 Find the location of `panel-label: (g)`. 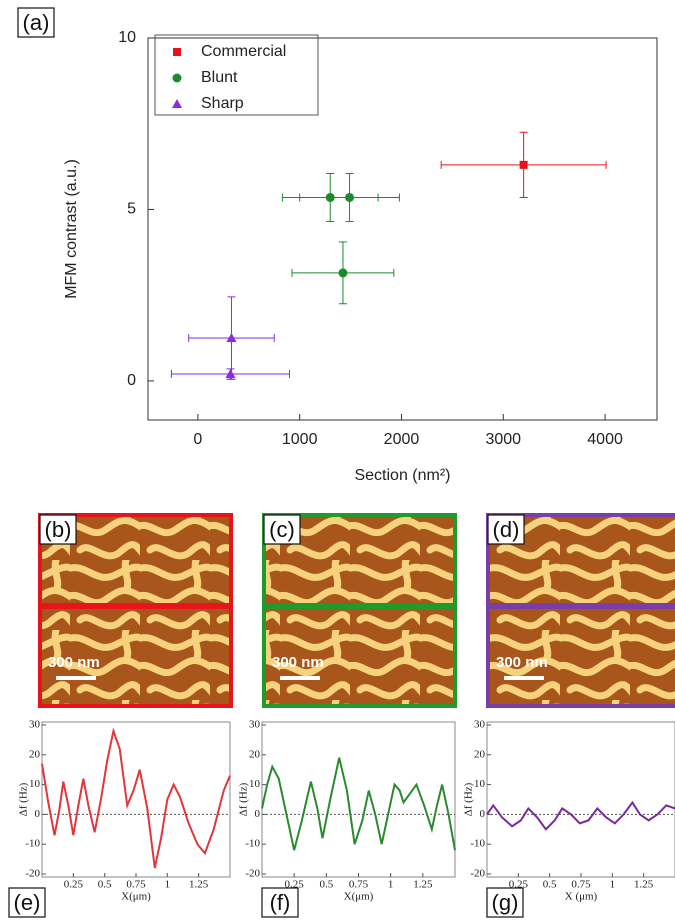

panel-label: (g) is located at coordinates (505, 902).